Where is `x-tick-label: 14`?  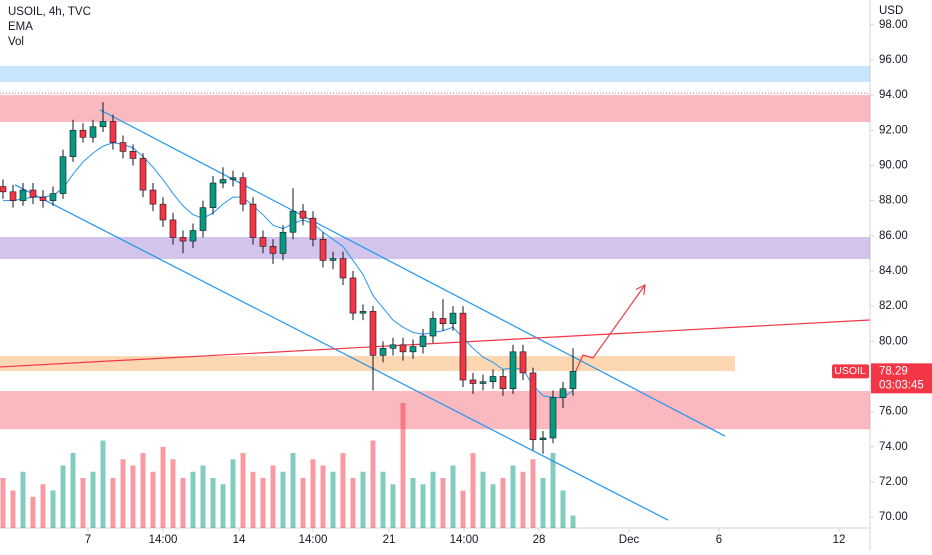
x-tick-label: 14 is located at coordinates (239, 540).